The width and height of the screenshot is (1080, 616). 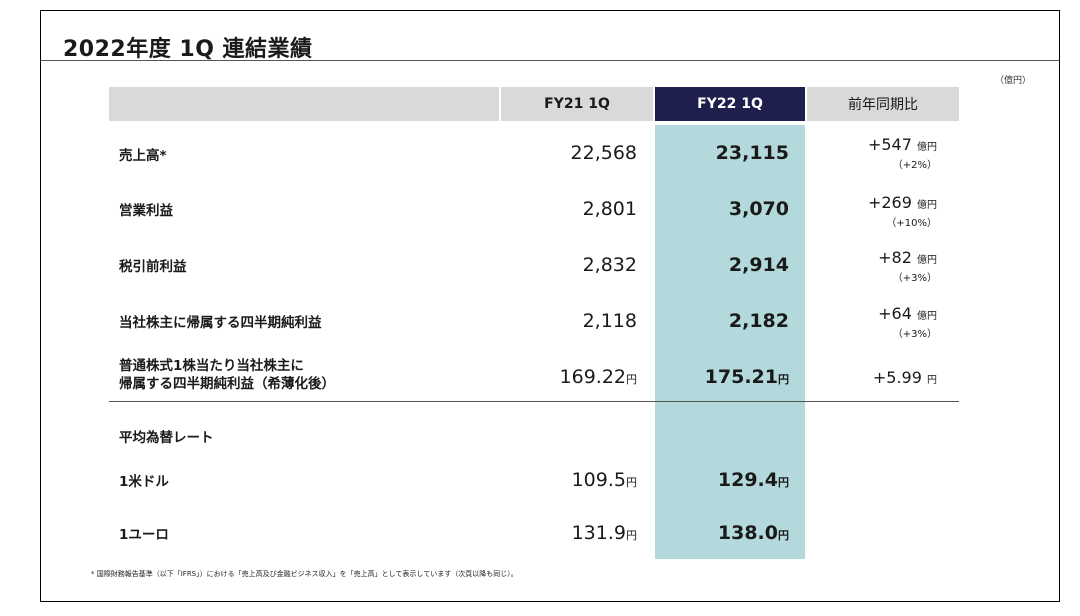 What do you see at coordinates (144, 482) in the screenshot?
I see `row-label-usd: 1米ドル` at bounding box center [144, 482].